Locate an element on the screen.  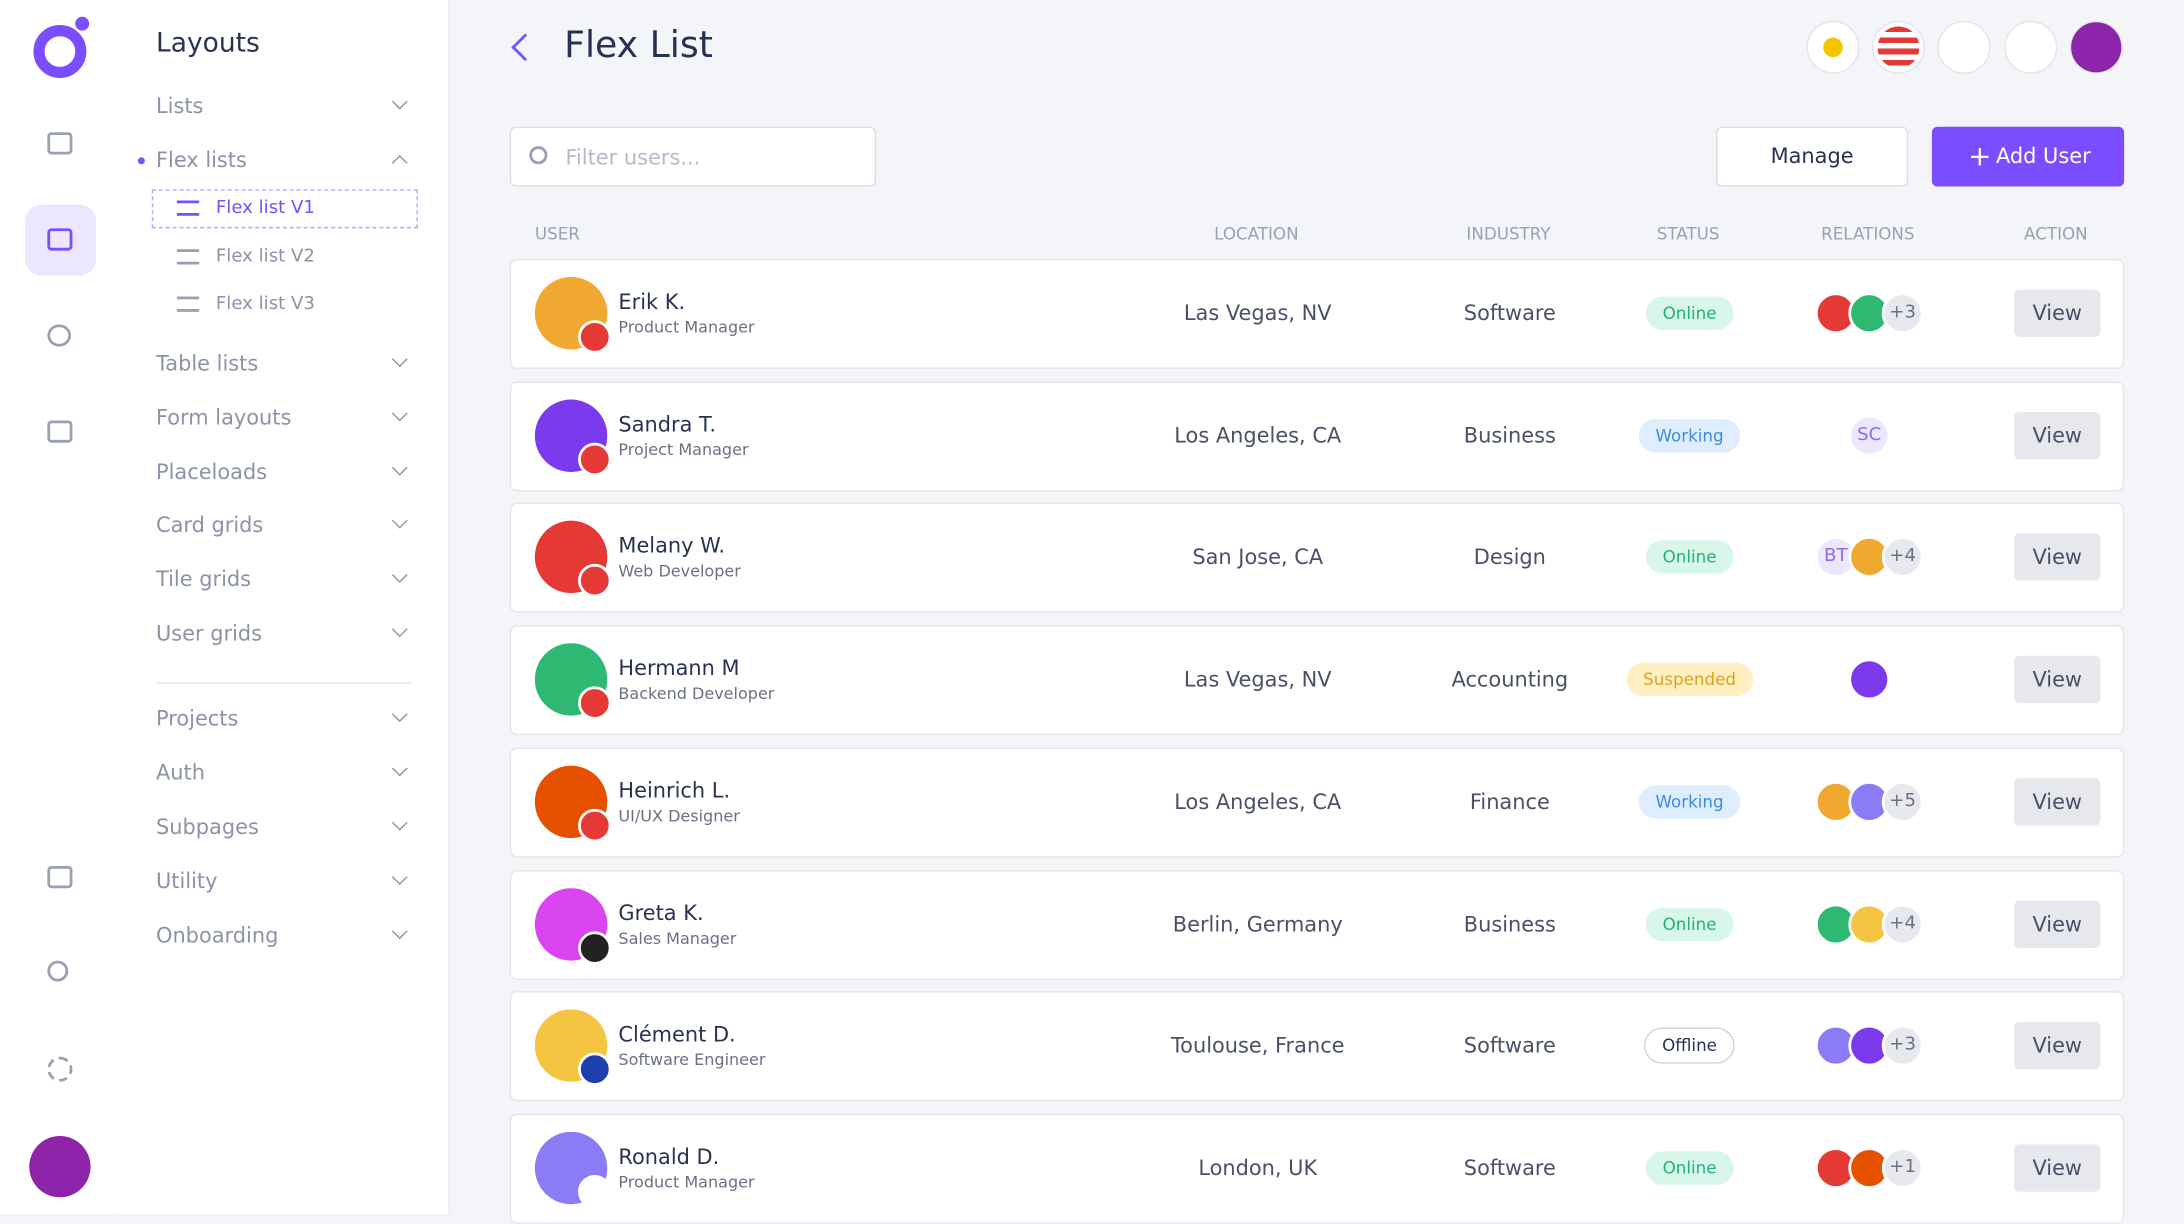
sun is located at coordinates (1833, 47).